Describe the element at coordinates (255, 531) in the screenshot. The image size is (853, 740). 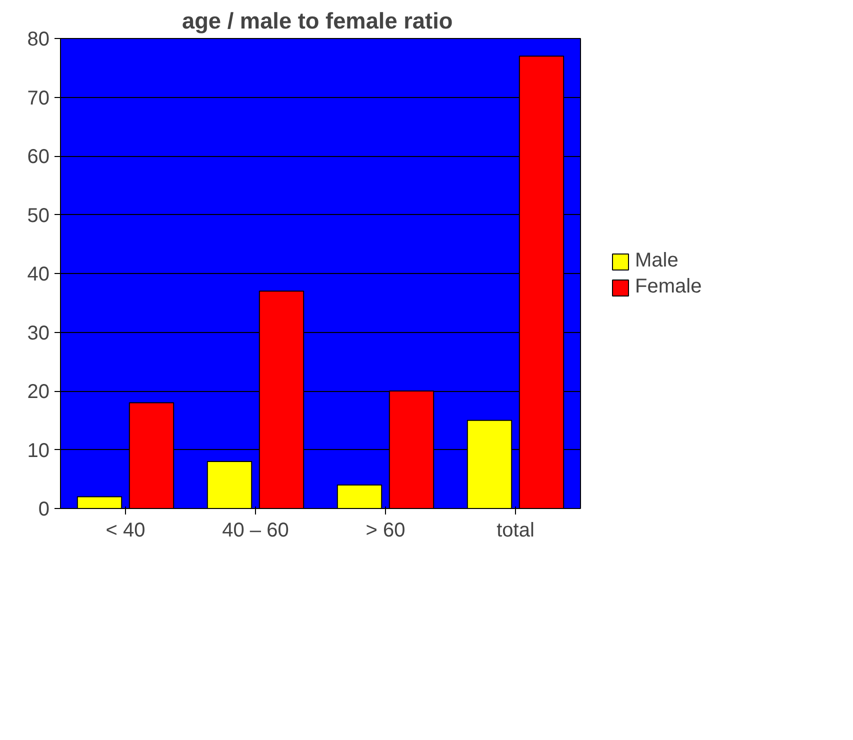
I see `x-tick-label: 40 – 60` at that location.